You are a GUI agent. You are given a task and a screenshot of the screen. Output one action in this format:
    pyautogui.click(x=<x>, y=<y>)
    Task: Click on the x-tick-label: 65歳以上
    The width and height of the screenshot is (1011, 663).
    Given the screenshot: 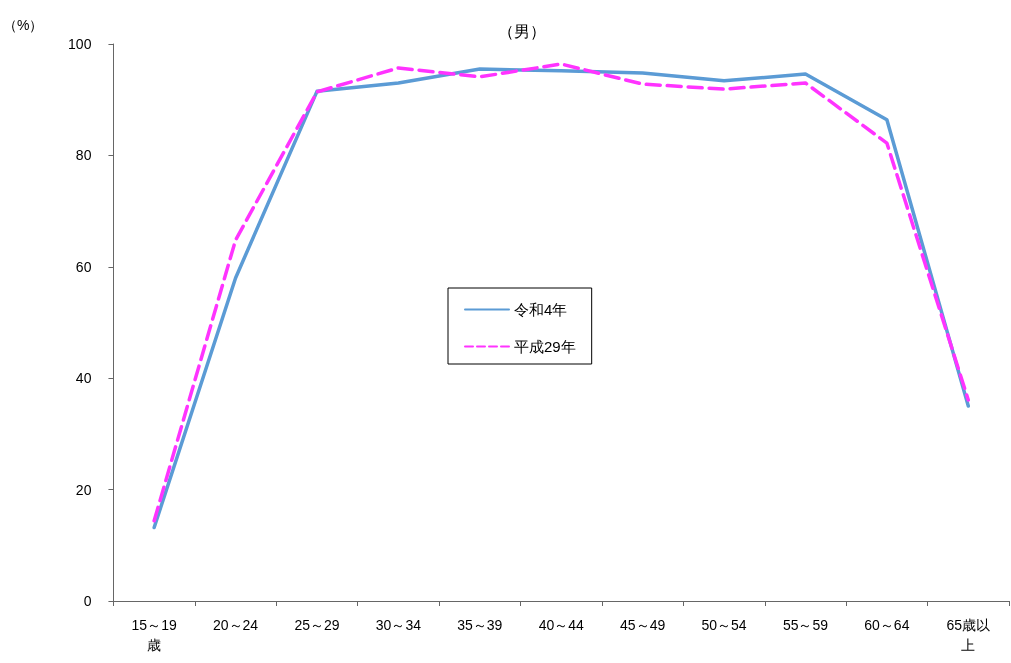 What is the action you would take?
    pyautogui.click(x=968, y=635)
    